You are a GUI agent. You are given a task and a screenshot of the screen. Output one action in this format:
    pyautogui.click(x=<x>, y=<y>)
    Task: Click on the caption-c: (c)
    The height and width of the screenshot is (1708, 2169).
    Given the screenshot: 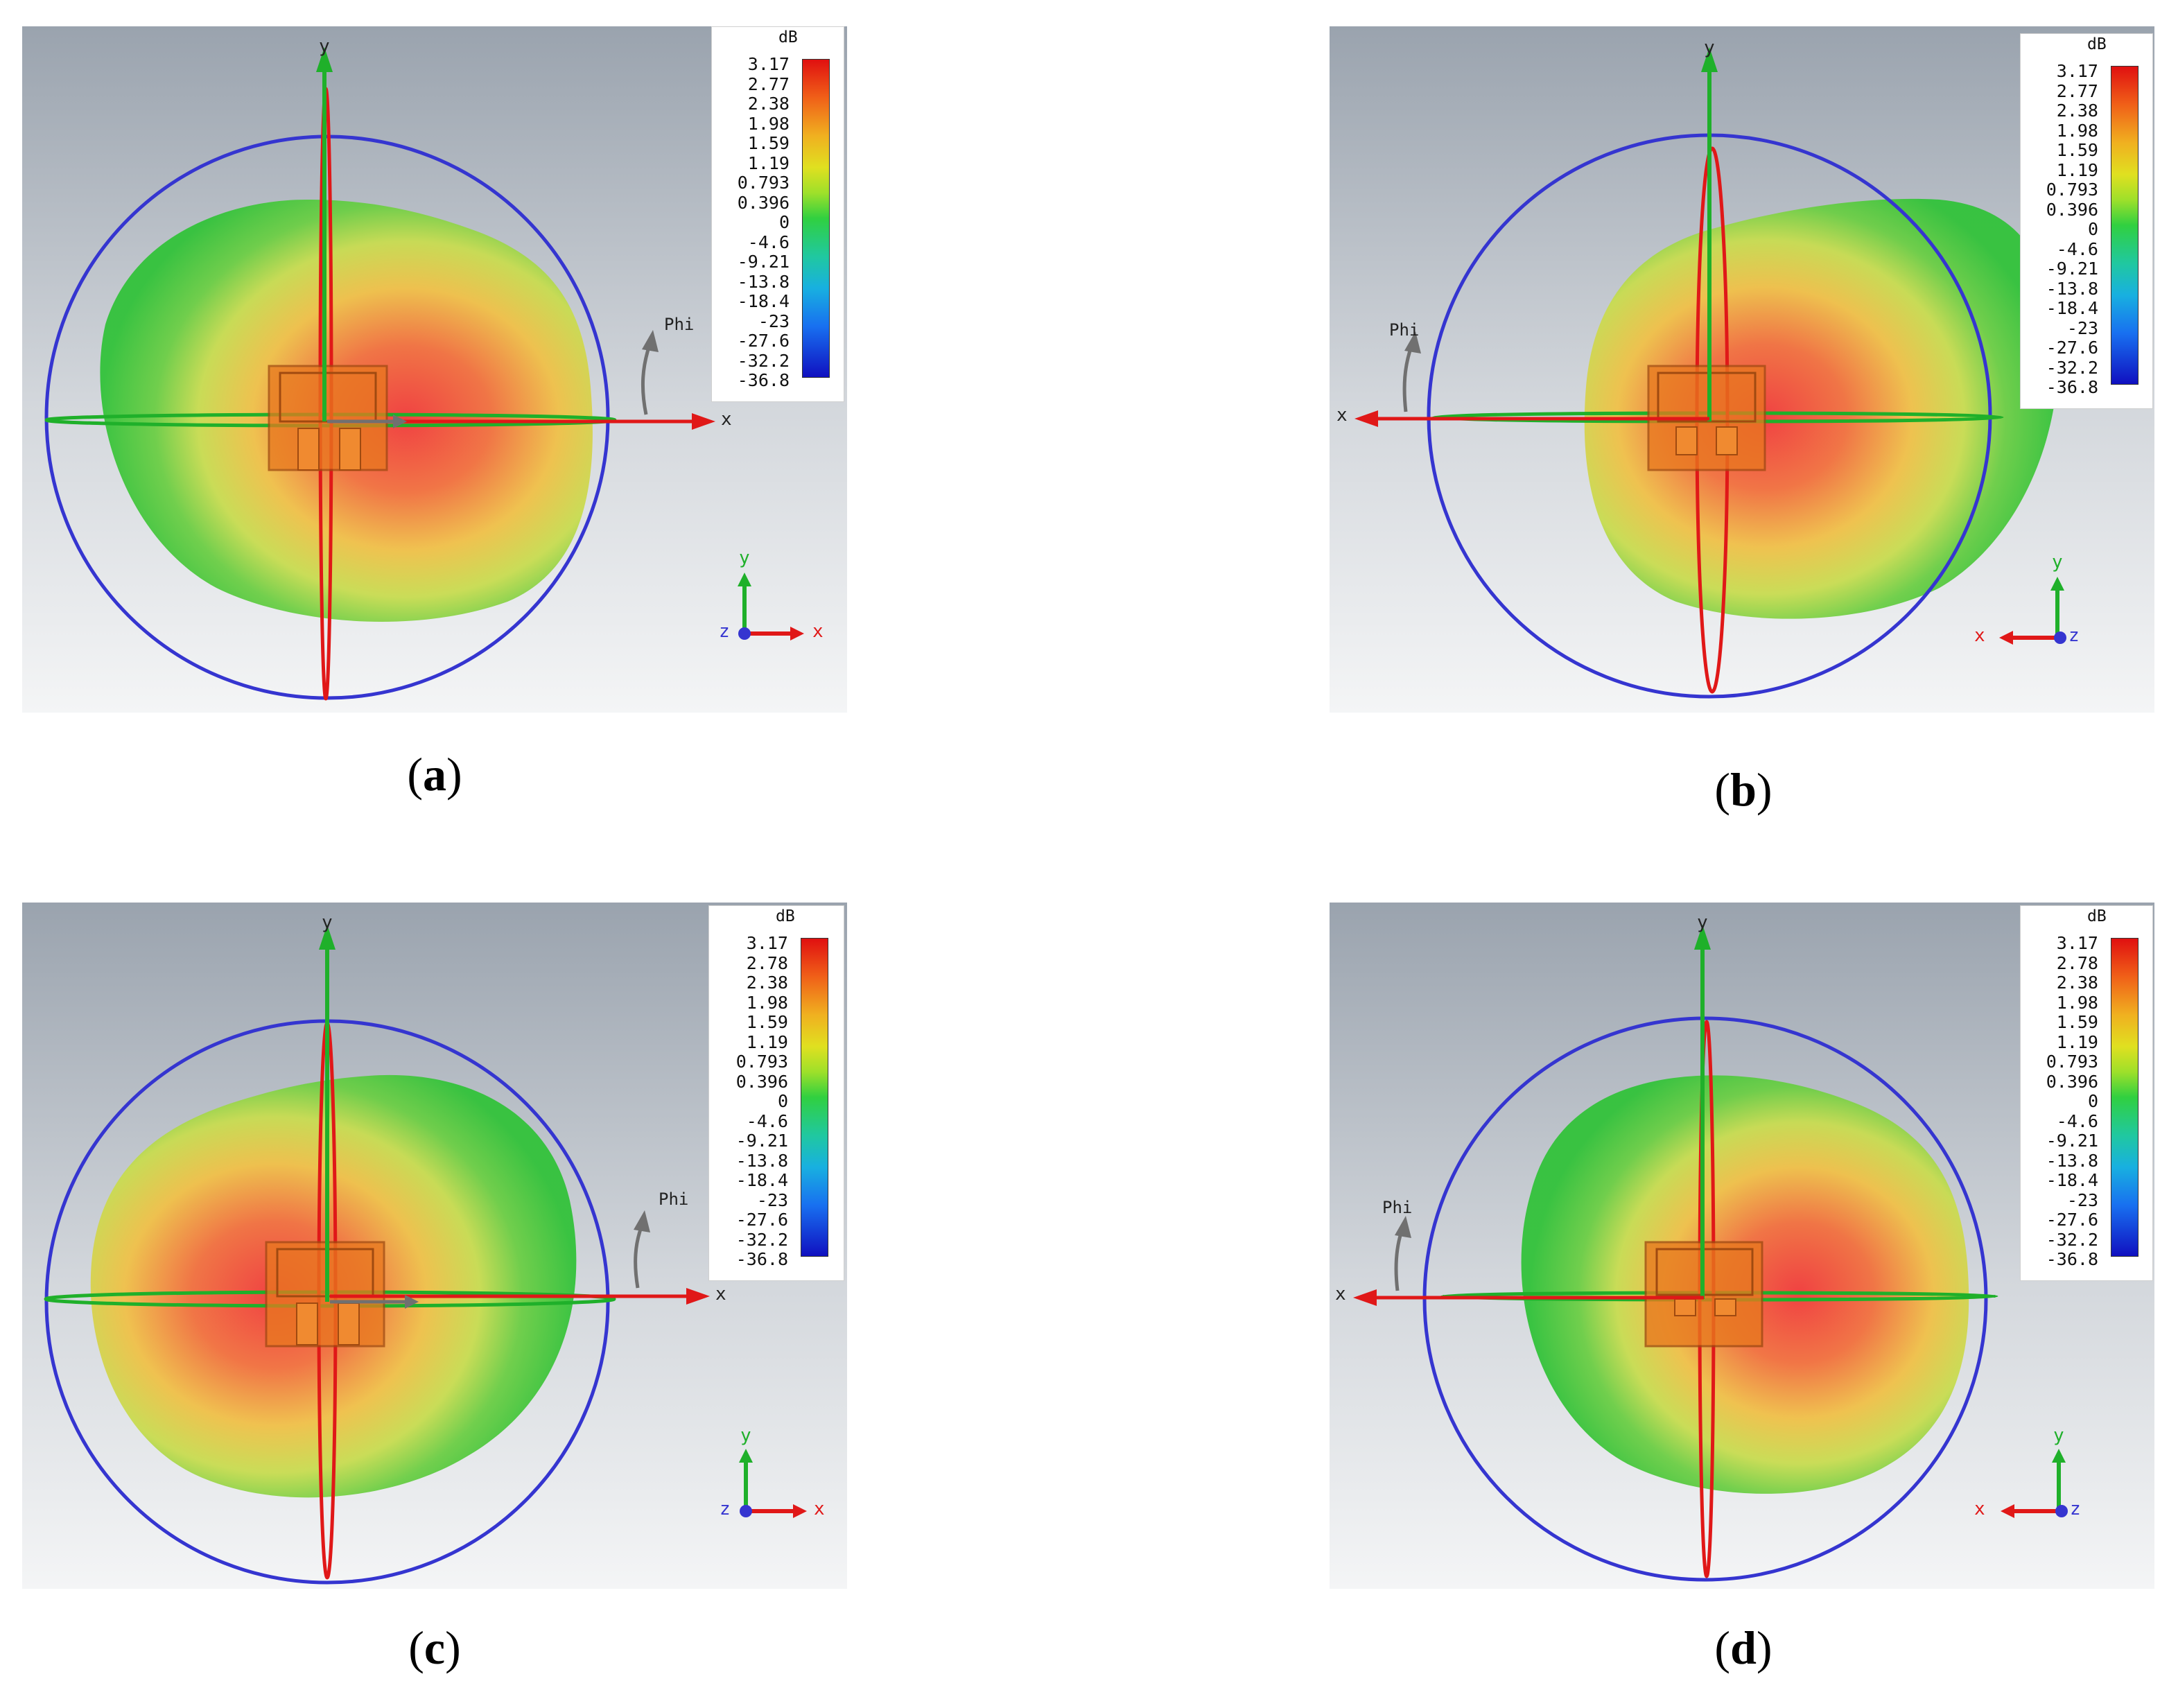 What is the action you would take?
    pyautogui.click(x=434, y=1648)
    